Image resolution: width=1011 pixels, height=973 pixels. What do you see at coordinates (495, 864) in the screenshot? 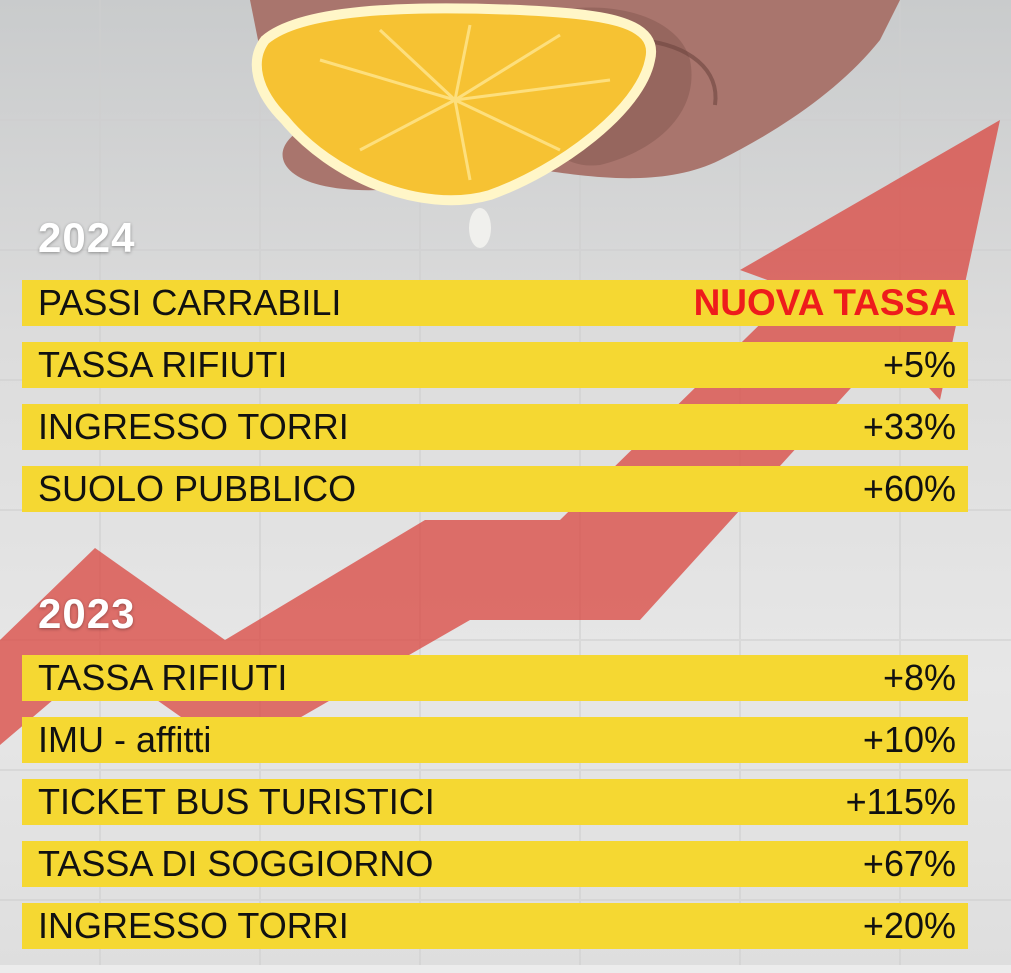
I see `tax-row: TASSA DI SOGGIORNO +67%` at bounding box center [495, 864].